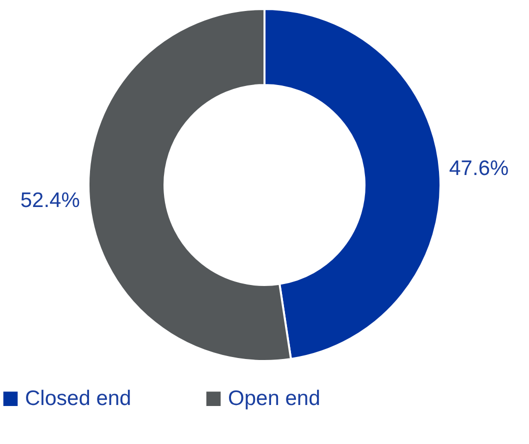 The image size is (529, 444). What do you see at coordinates (50, 200) in the screenshot?
I see `data-label: 52.4%` at bounding box center [50, 200].